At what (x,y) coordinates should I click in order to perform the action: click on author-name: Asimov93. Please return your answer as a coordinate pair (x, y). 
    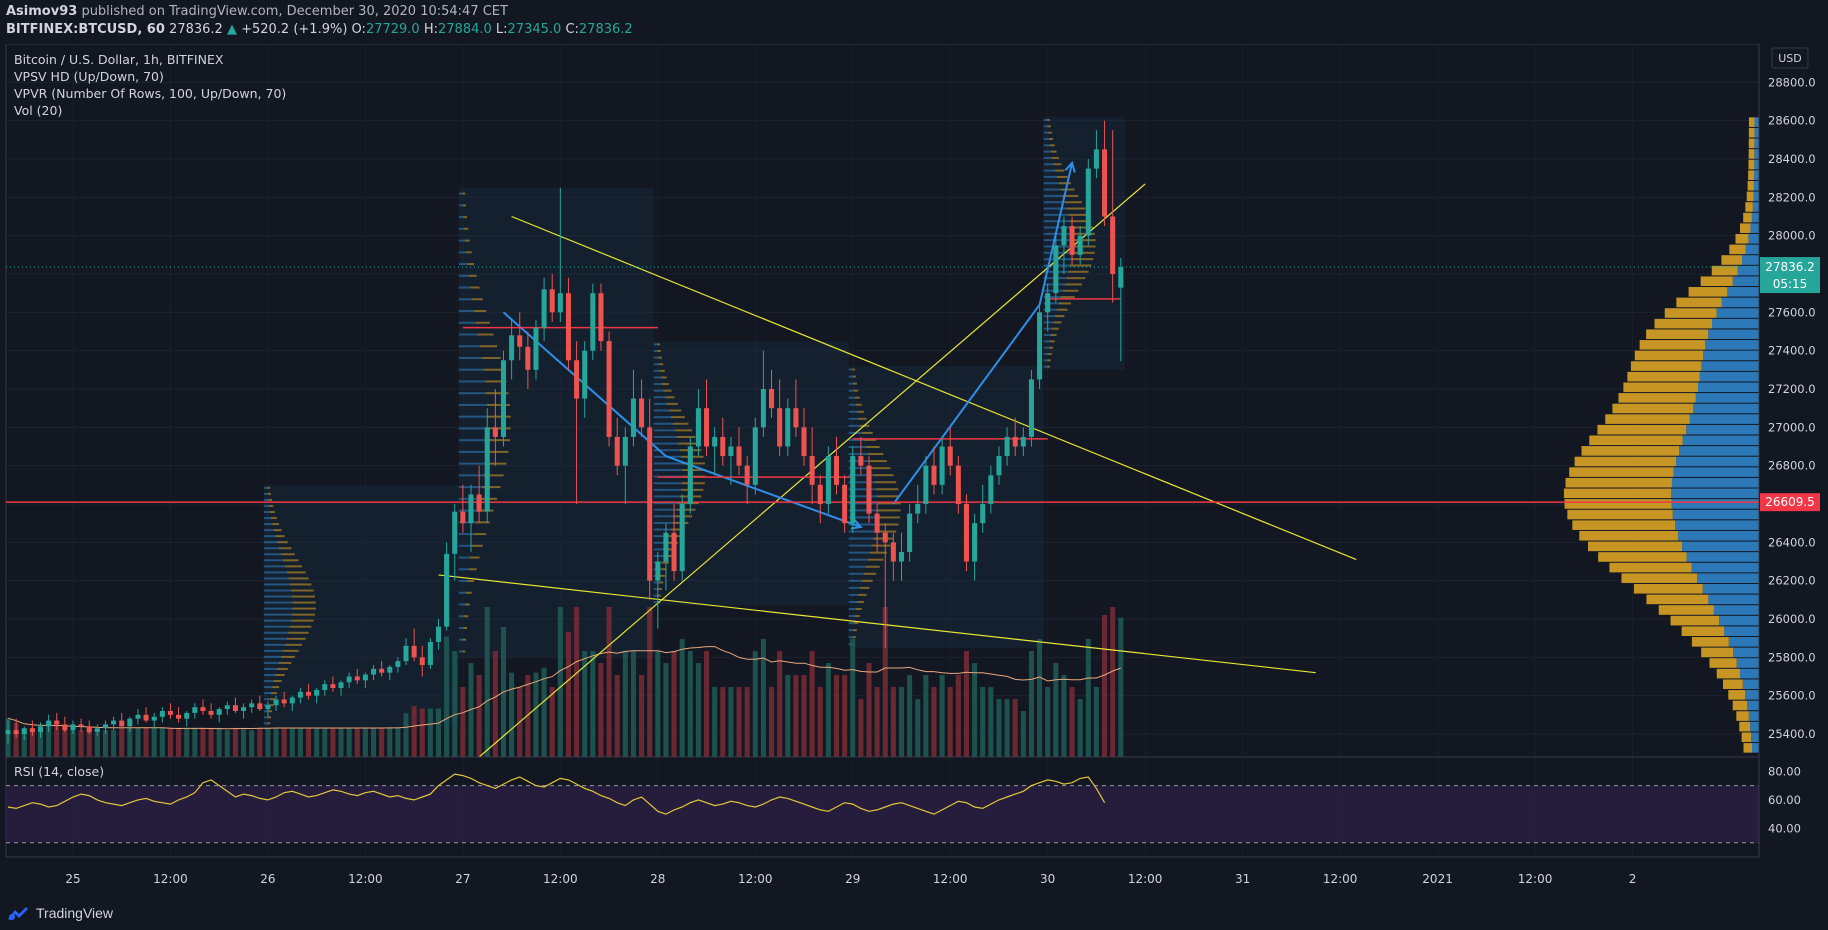
    Looking at the image, I should click on (42, 11).